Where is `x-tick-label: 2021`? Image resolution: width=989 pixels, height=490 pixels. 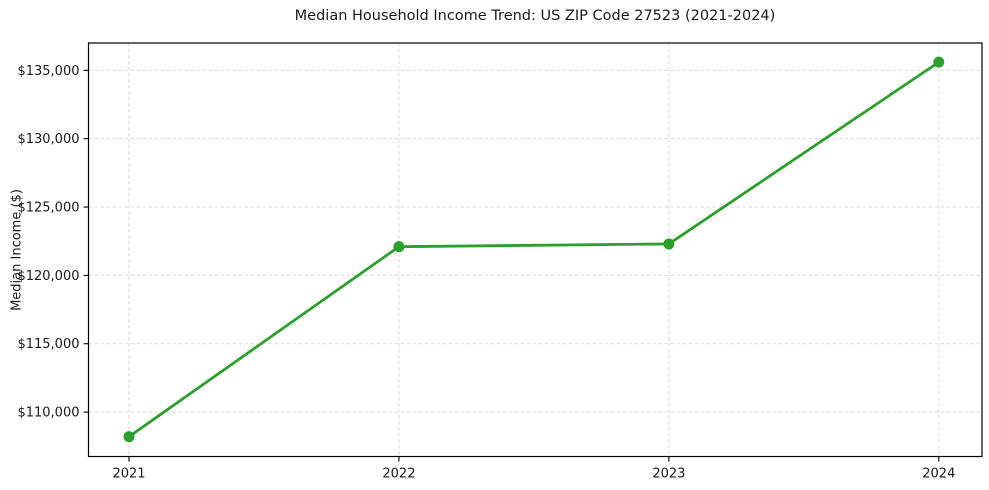 x-tick-label: 2021 is located at coordinates (128, 474).